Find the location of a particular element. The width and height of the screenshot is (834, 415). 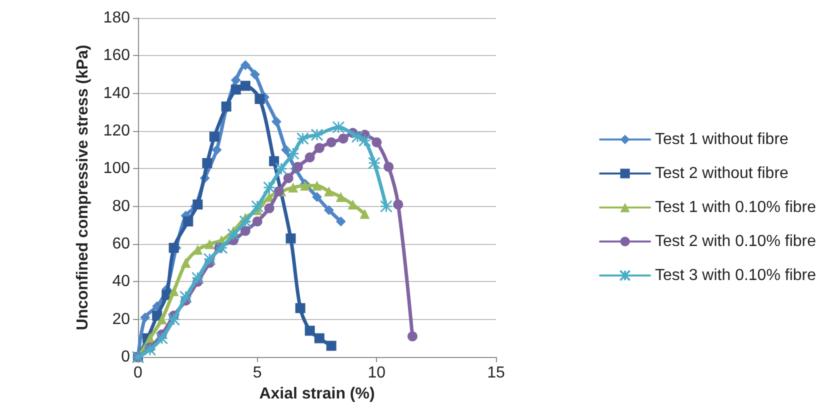

legend-label: Test 2 with 0.10% fibre is located at coordinates (735, 241).